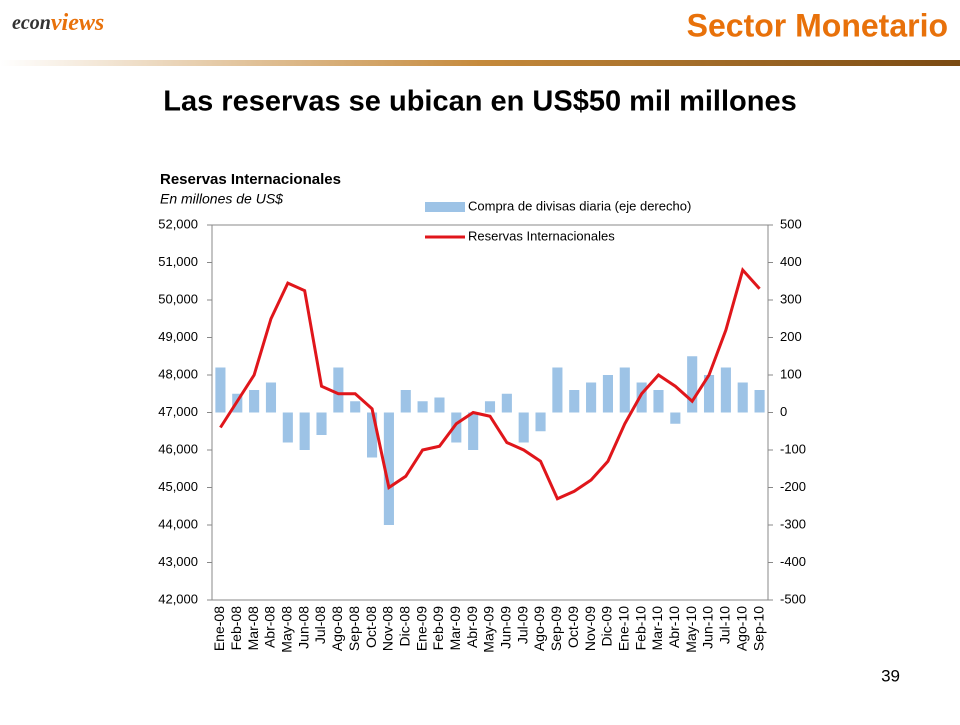  What do you see at coordinates (455, 628) in the screenshot?
I see `x-tick-label: Mar-09` at bounding box center [455, 628].